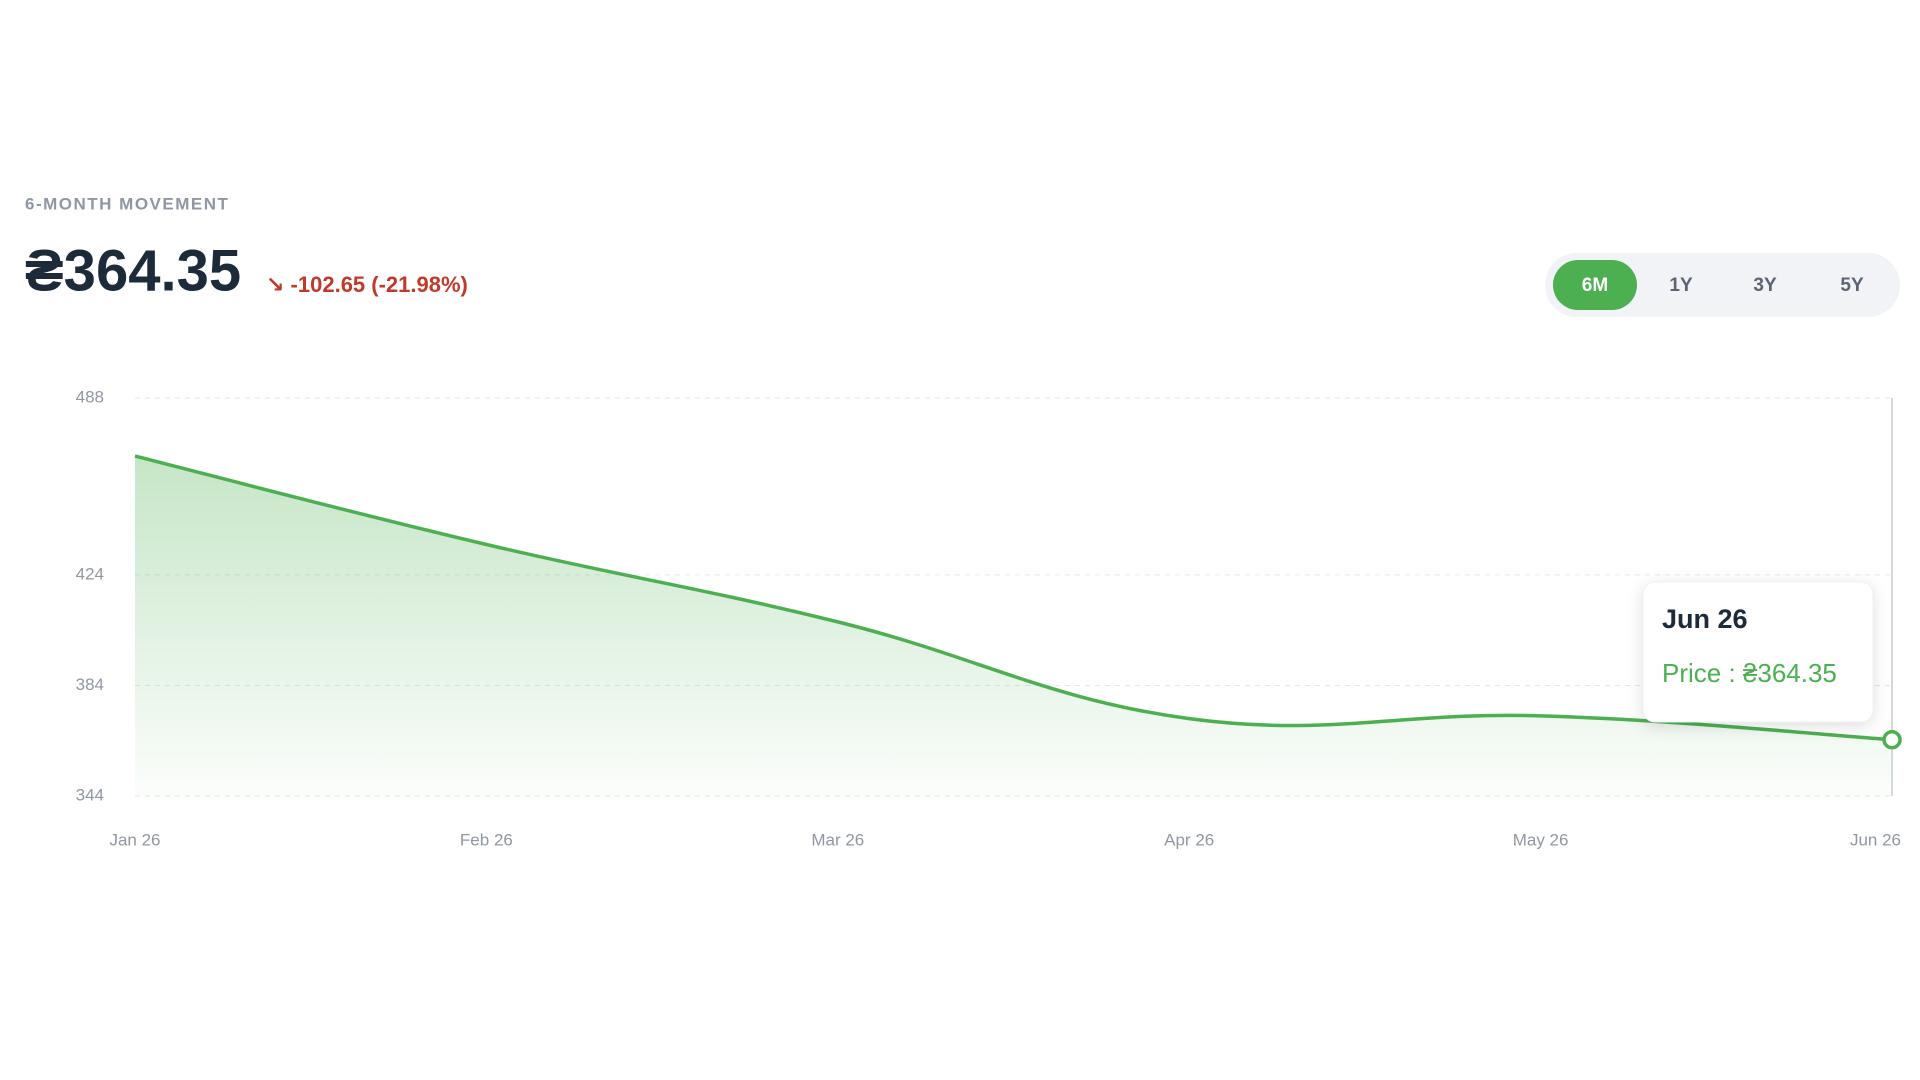 Image resolution: width=1920 pixels, height=1080 pixels. I want to click on range-button: 5Y, so click(1852, 285).